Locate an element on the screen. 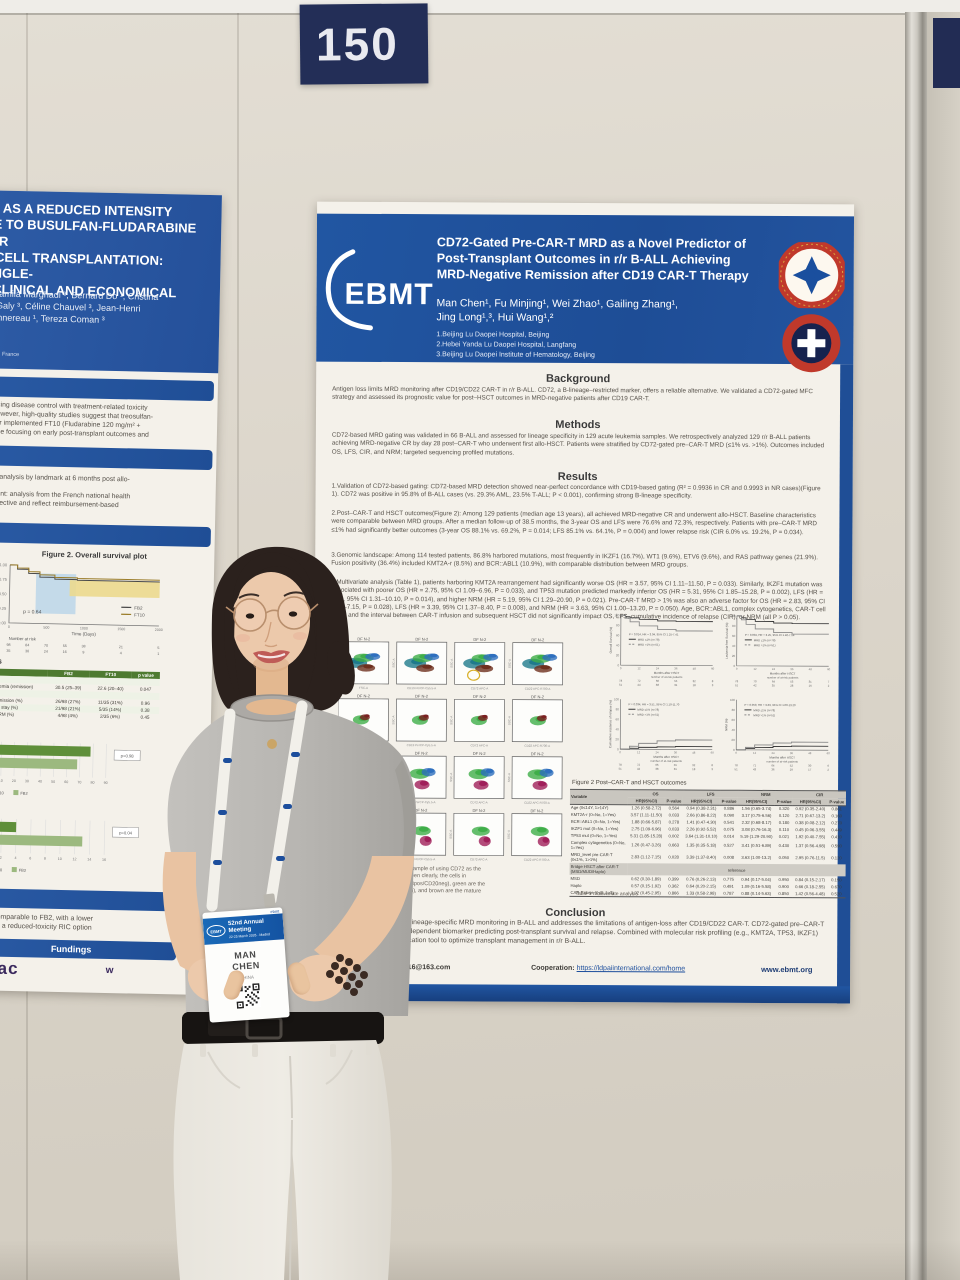 This screenshot has width=960, height=1280. svg-text: 70 is located at coordinates (46, 646).